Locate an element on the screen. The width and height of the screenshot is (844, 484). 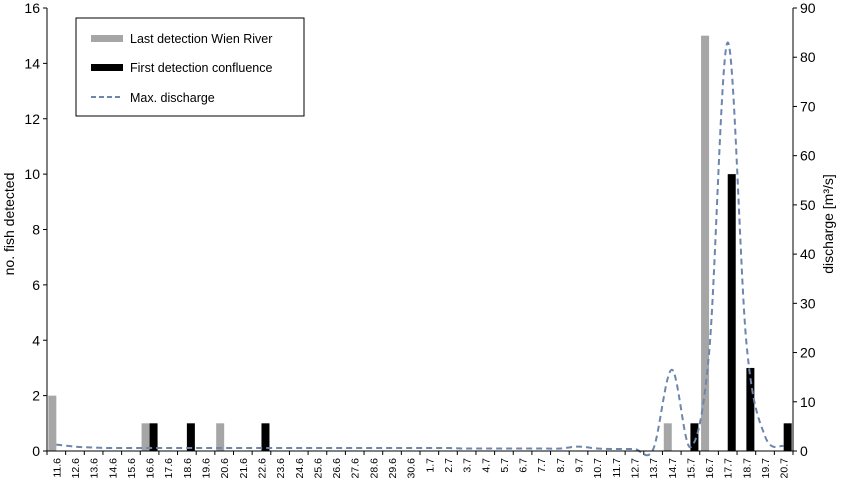
y-left-tick-label: 16 is located at coordinates (32, 8).